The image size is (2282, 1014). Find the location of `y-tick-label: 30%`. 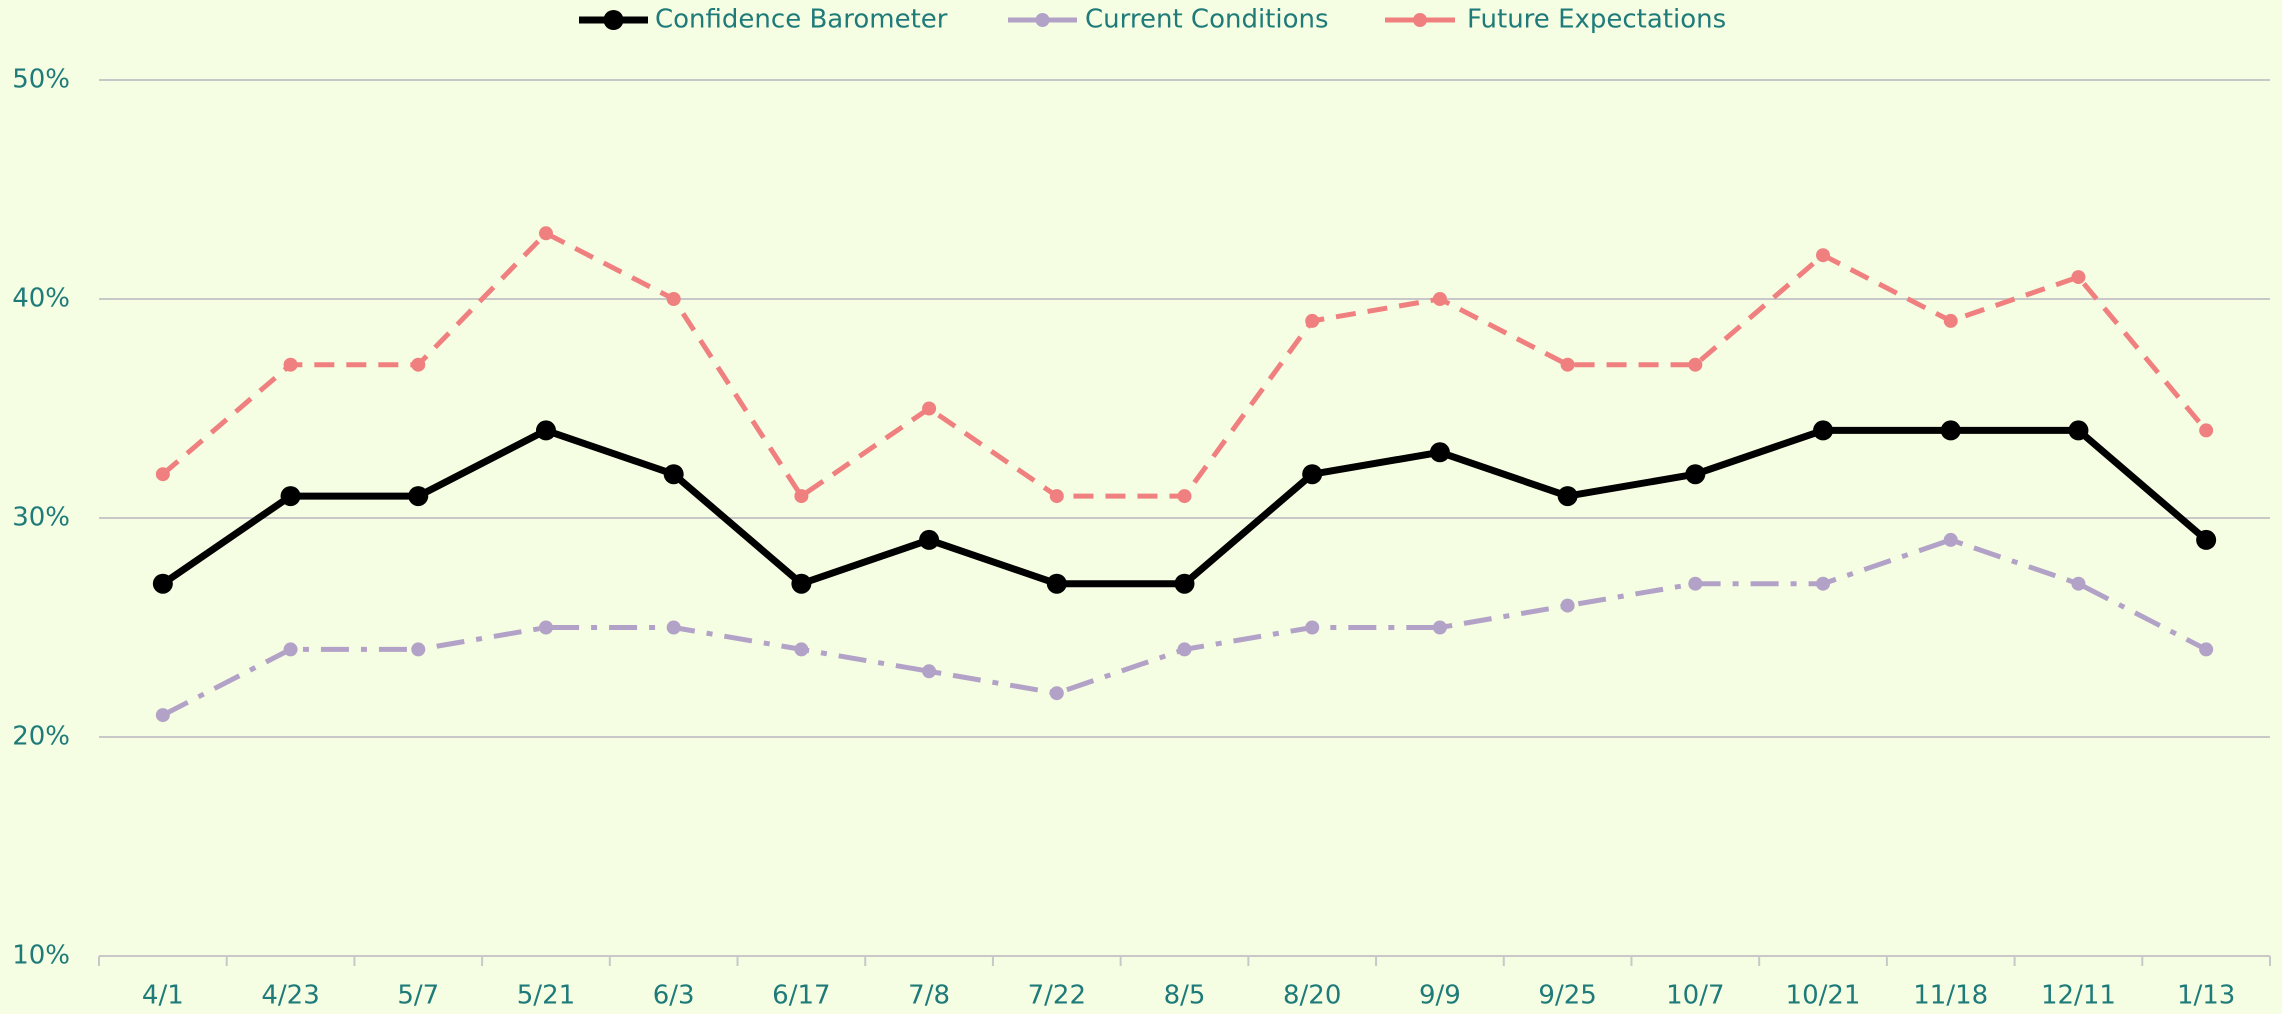

y-tick-label: 30% is located at coordinates (41, 518).